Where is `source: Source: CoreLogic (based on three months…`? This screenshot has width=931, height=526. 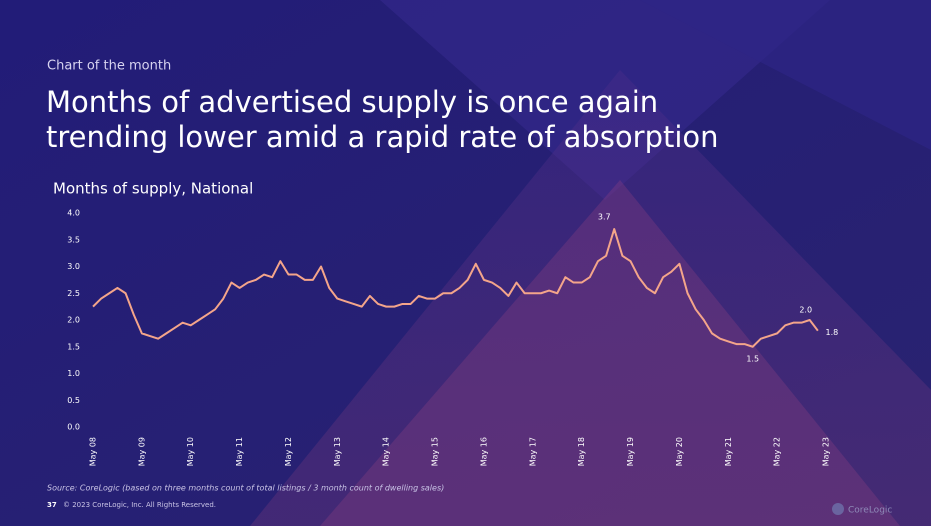
source: Source: CoreLogic (based on three months… is located at coordinates (245, 488).